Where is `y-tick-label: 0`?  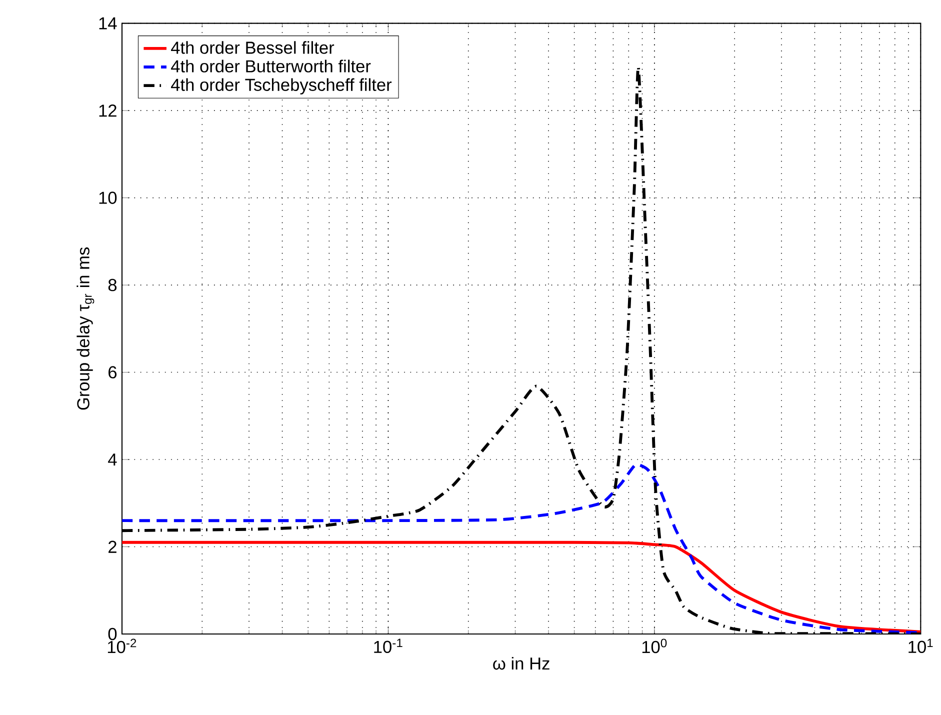
y-tick-label: 0 is located at coordinates (112, 634).